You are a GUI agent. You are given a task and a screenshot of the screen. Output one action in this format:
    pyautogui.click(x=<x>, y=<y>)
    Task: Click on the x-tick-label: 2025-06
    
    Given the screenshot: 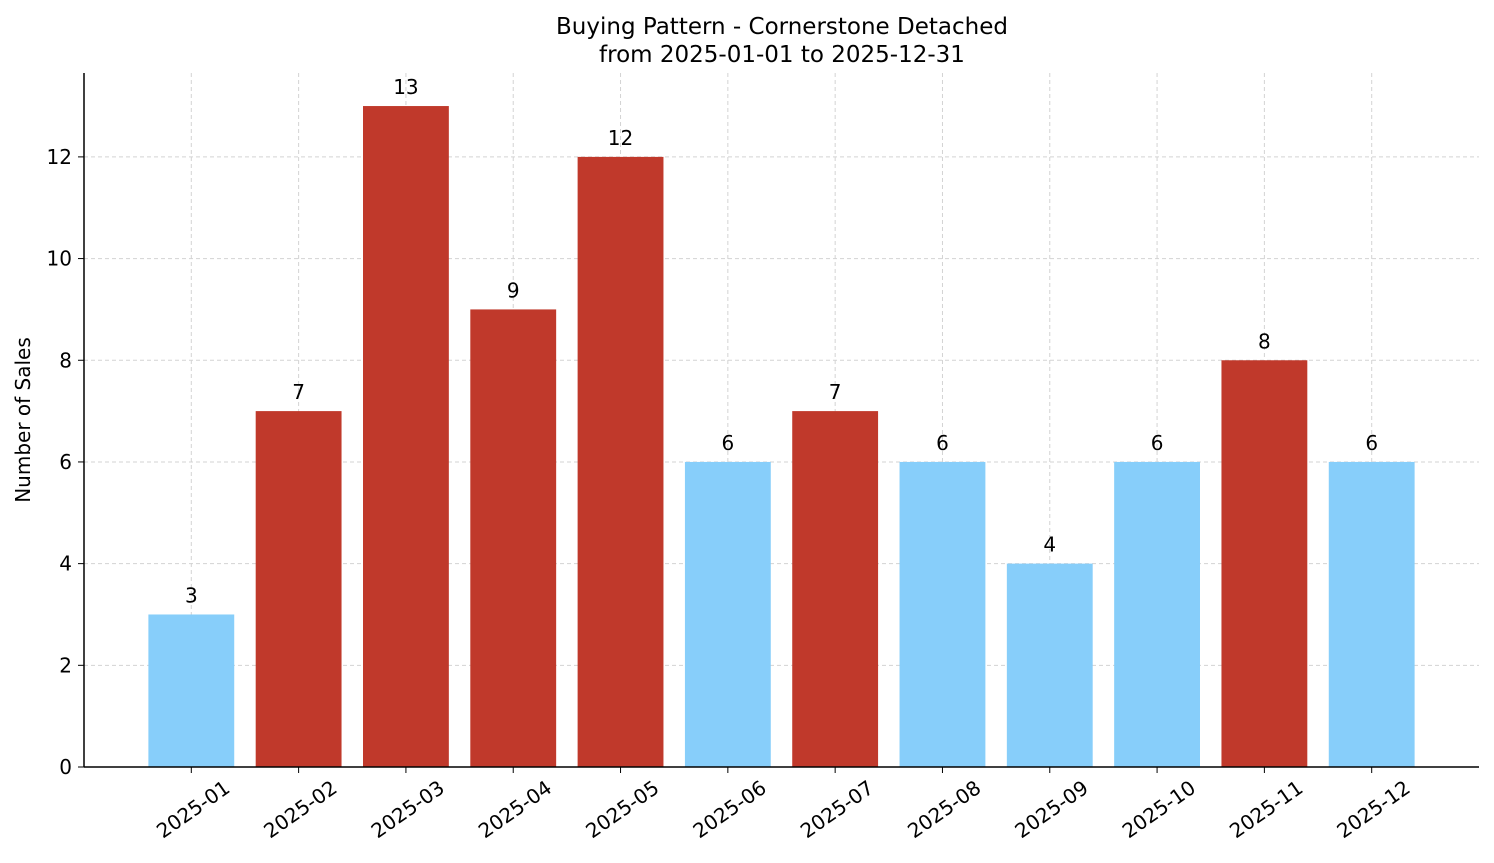 What is the action you would take?
    pyautogui.click(x=729, y=809)
    